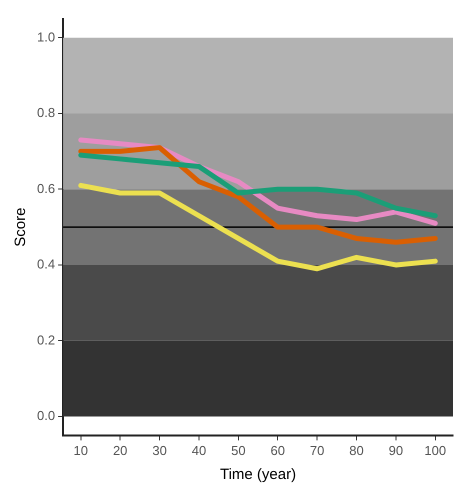 Image resolution: width=465 pixels, height=496 pixels. Describe the element at coordinates (46, 264) in the screenshot. I see `y-tick-label: 0.4` at that location.